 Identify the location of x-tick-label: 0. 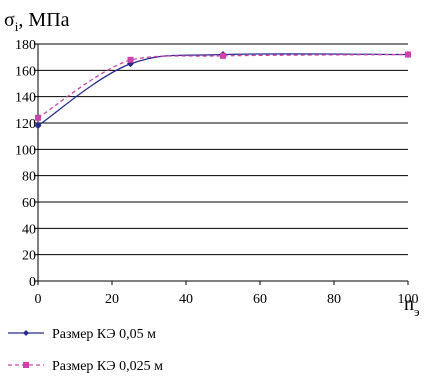
(38, 299).